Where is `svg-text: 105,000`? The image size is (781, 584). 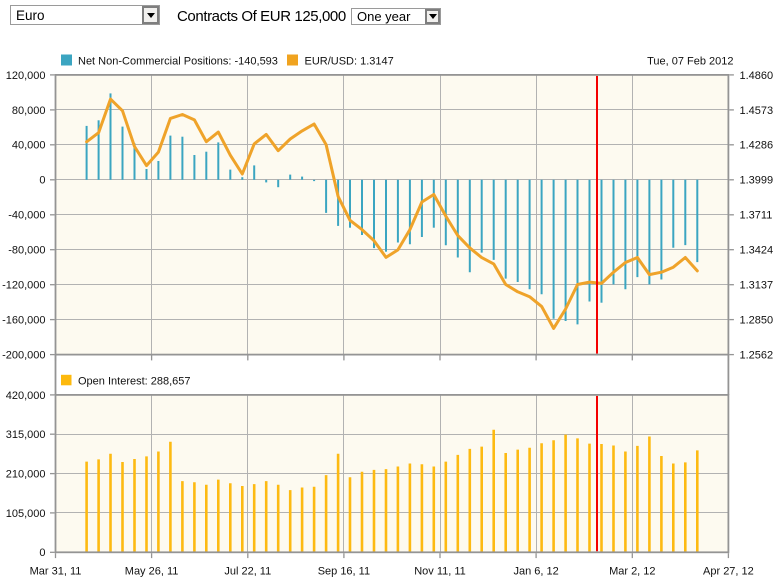 svg-text: 105,000 is located at coordinates (26, 514).